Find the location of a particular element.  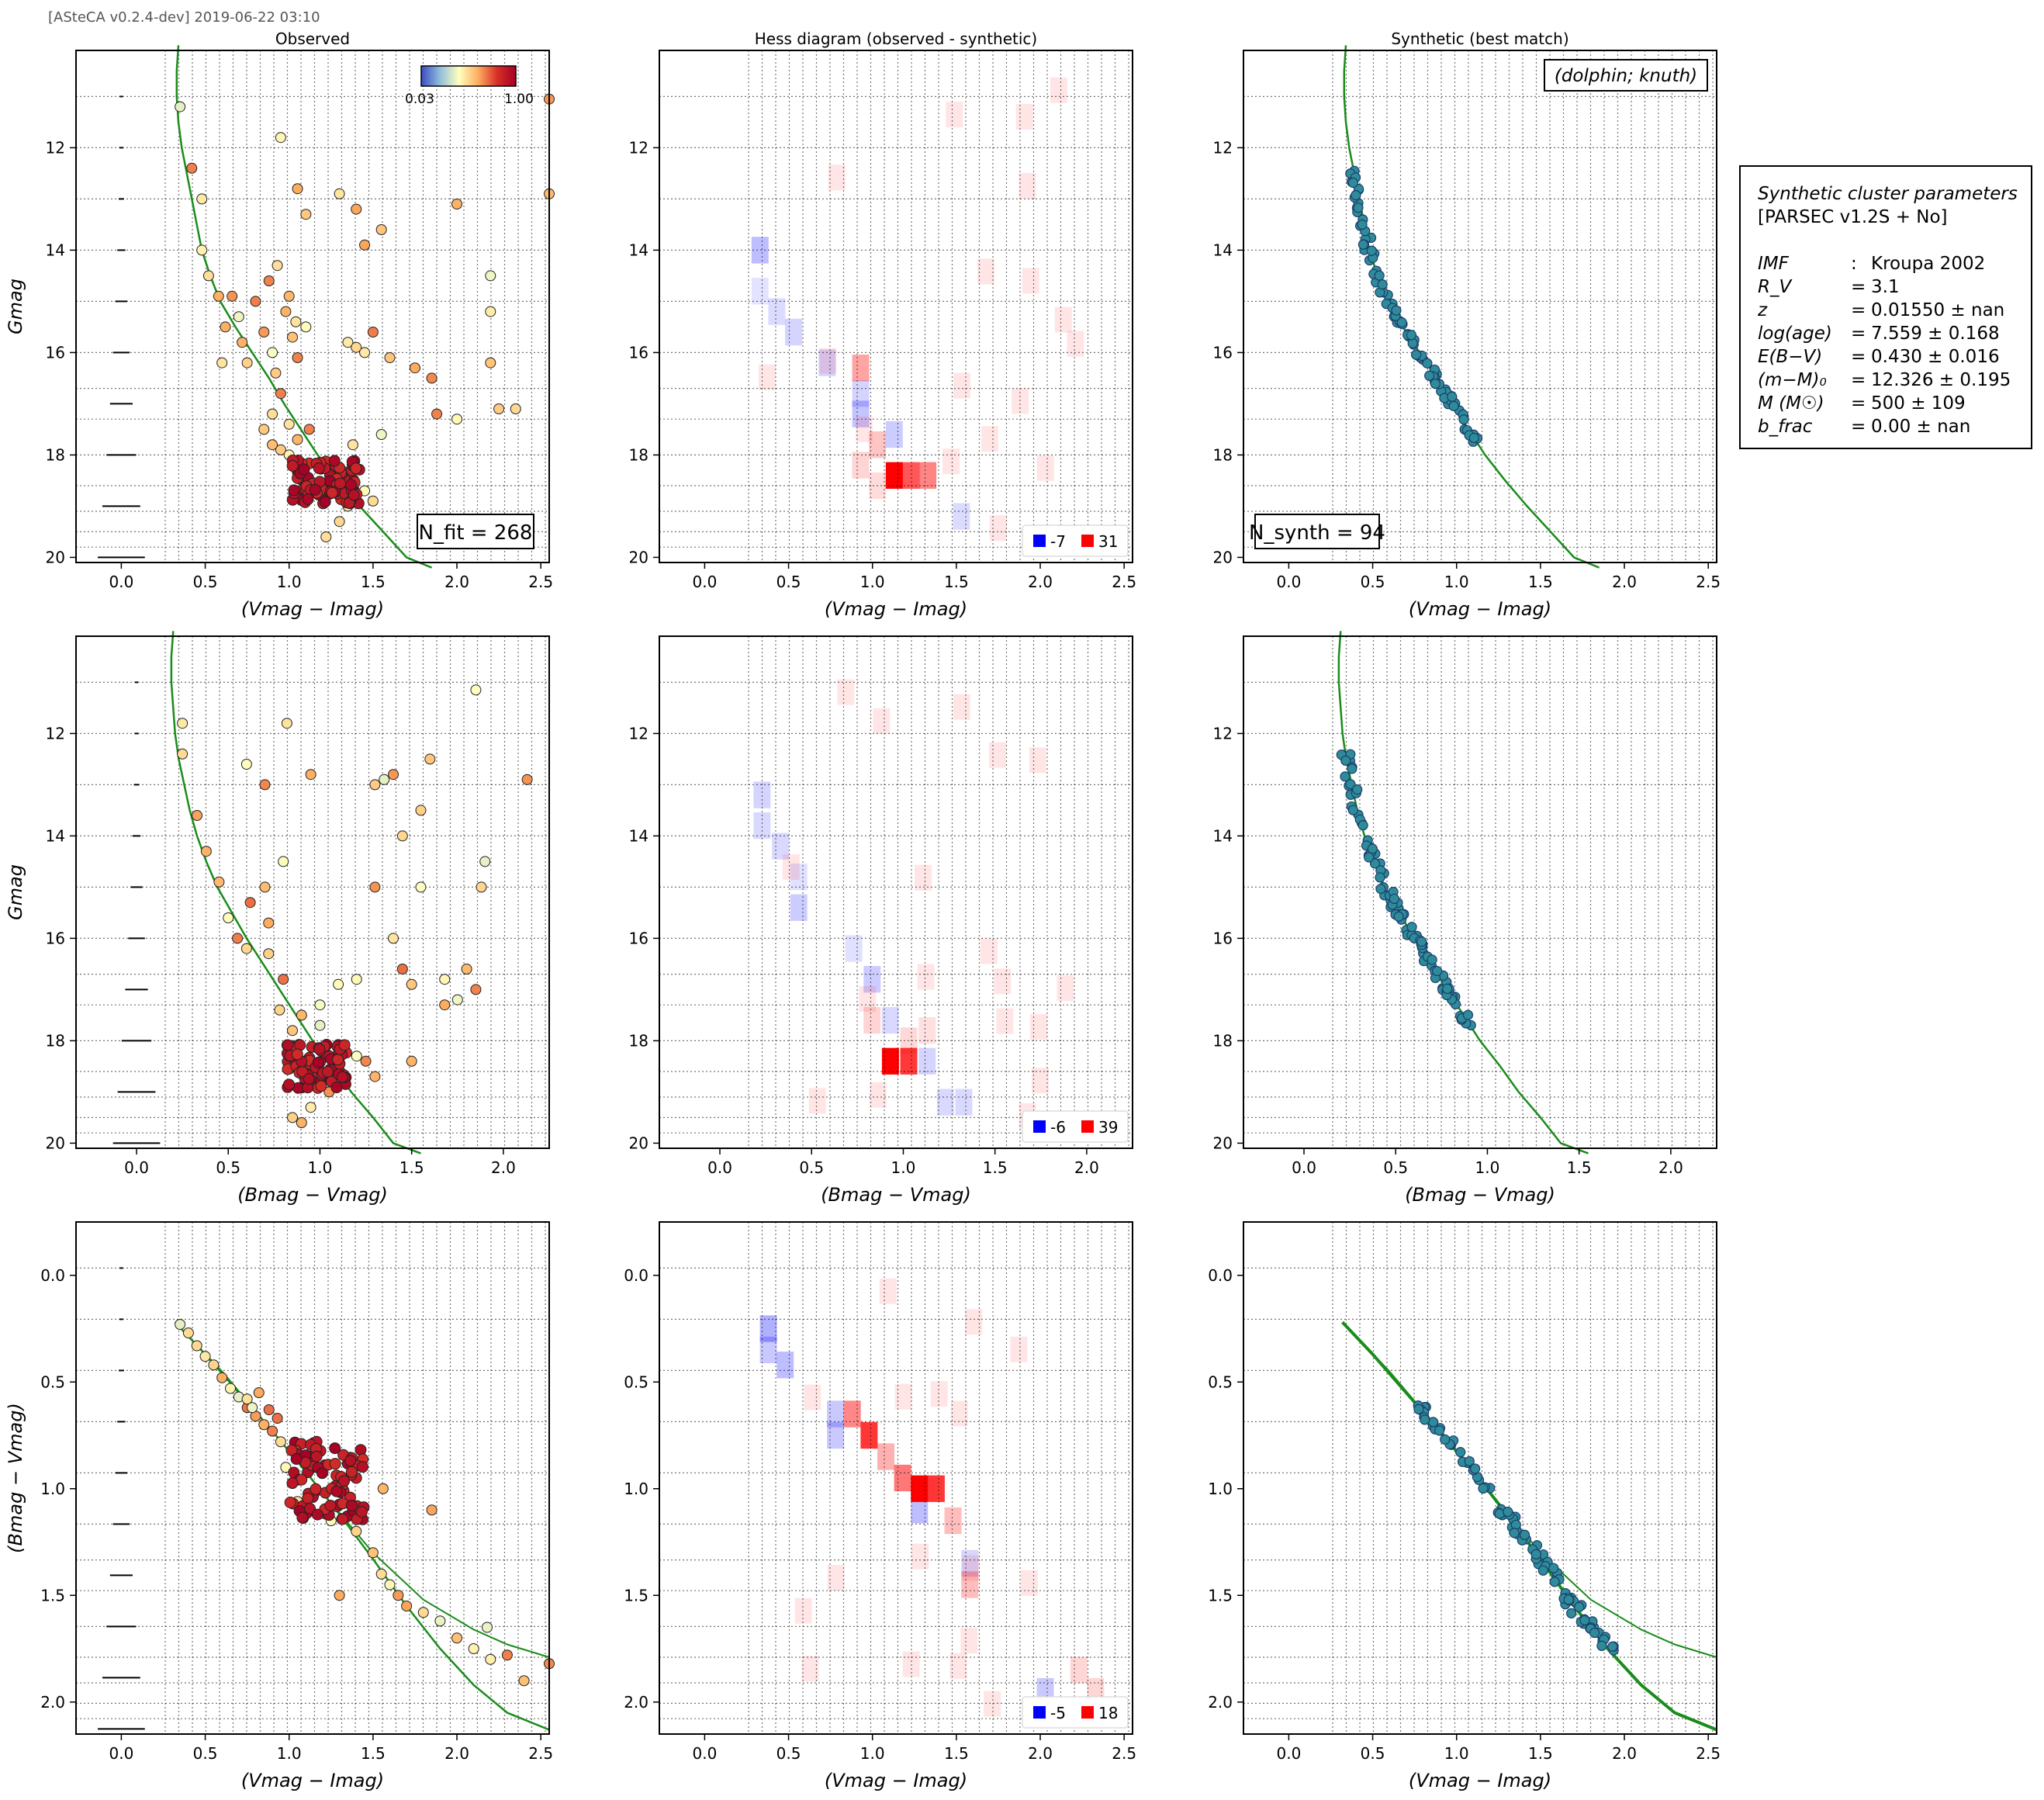

x-tick-label: 2.0 is located at coordinates (1040, 582).